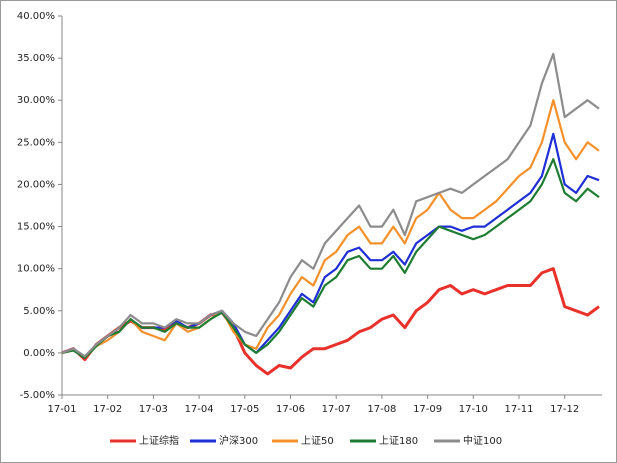 Image resolution: width=617 pixels, height=463 pixels. I want to click on x-tick-label: 17-11, so click(518, 409).